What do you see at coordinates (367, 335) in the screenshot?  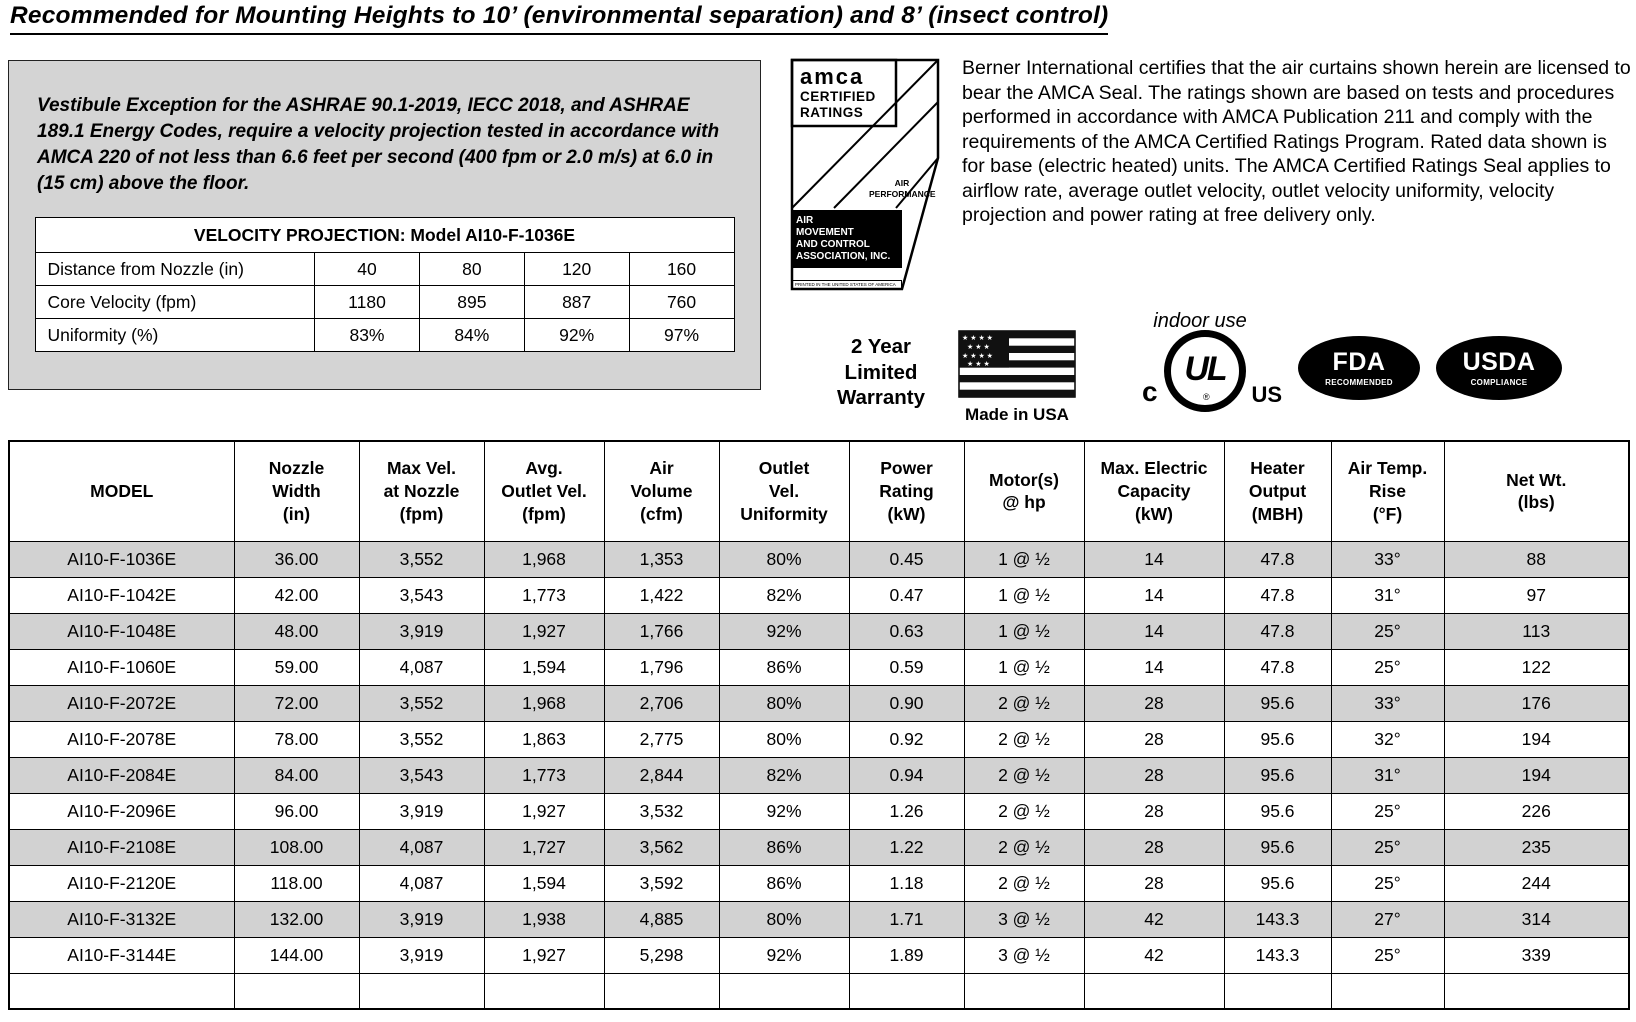 I see `cell: 83%` at bounding box center [367, 335].